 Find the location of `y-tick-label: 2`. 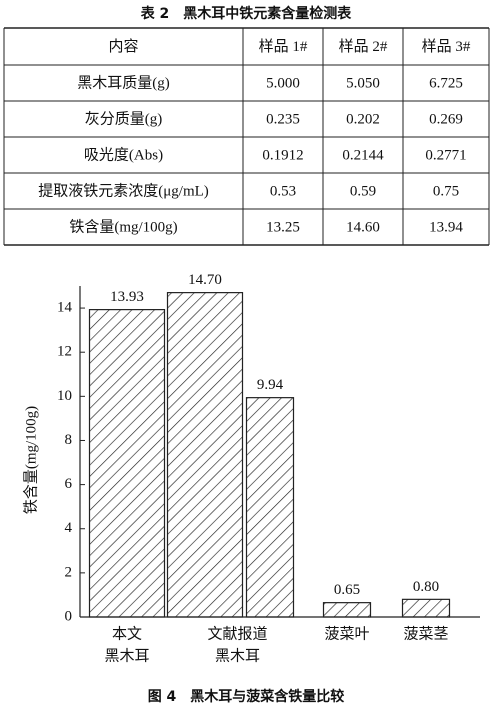

y-tick-label: 2 is located at coordinates (69, 572).